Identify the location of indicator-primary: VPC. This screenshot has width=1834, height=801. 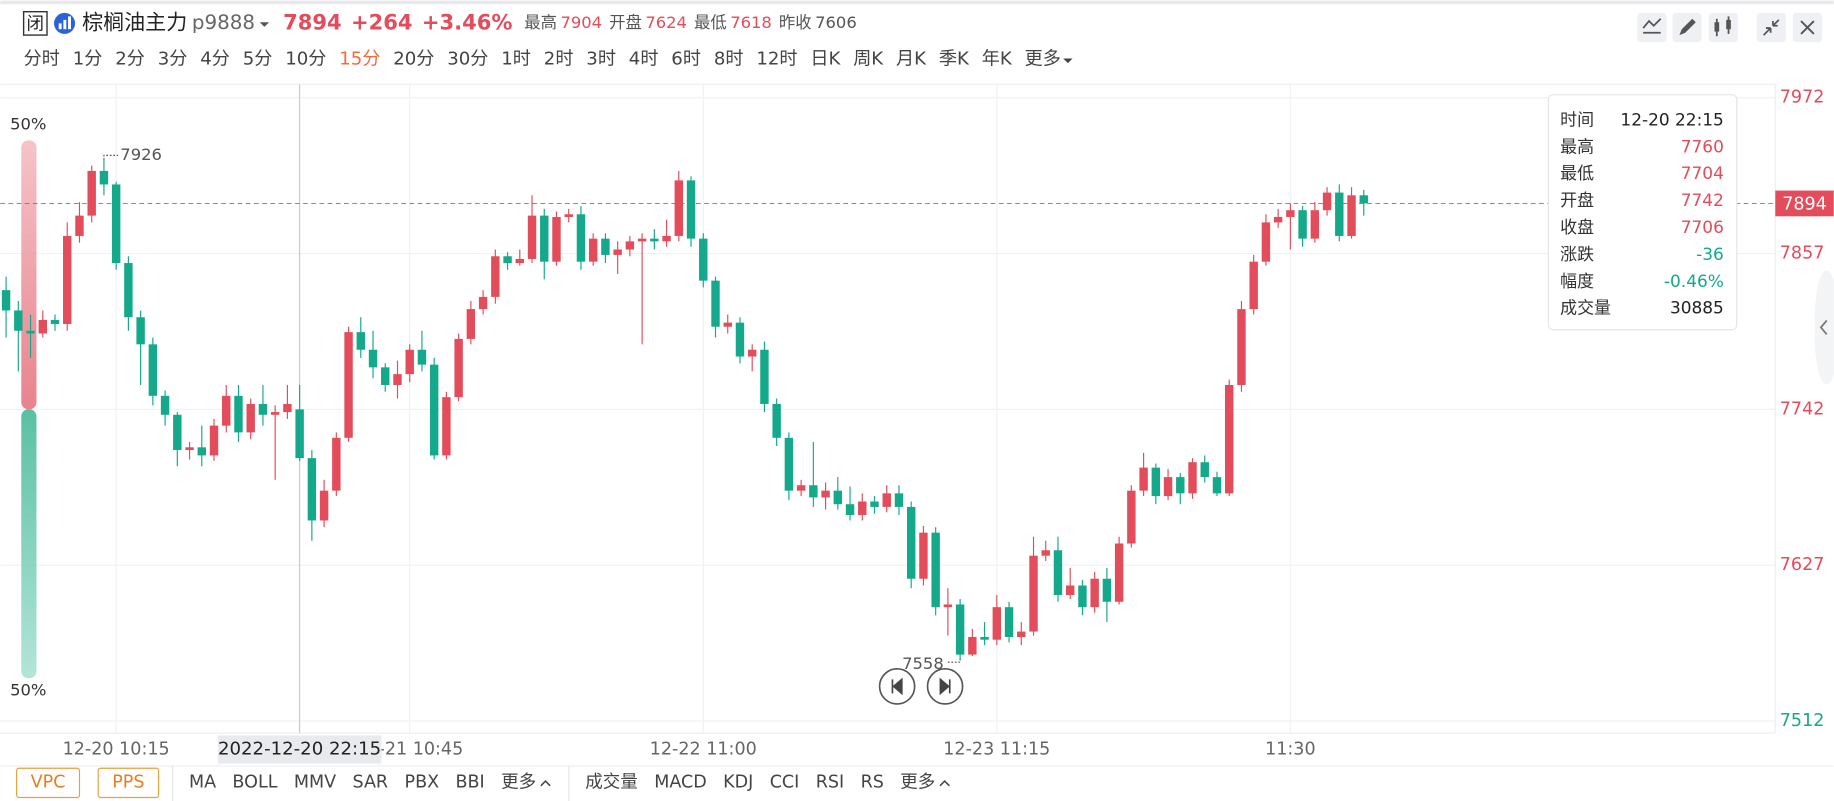
(48, 782).